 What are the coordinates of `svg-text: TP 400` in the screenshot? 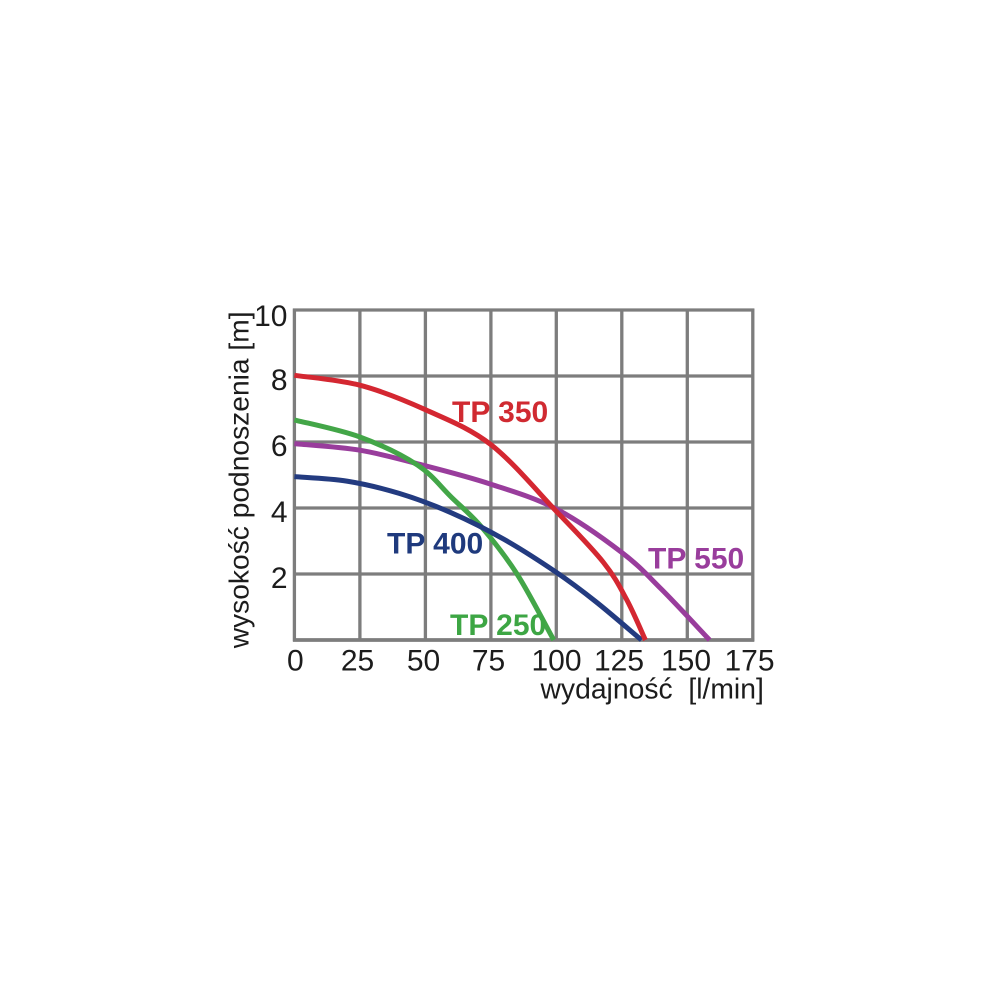 It's located at (435, 544).